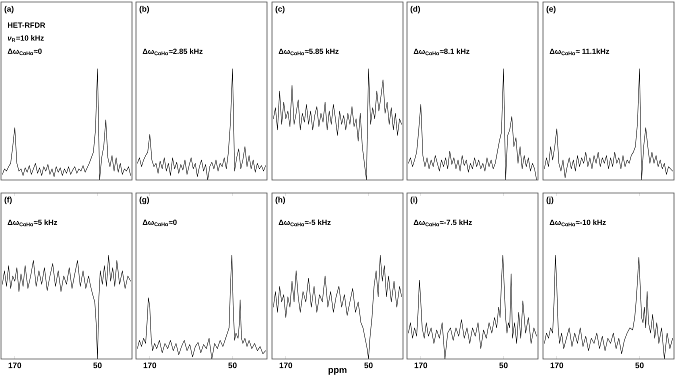 The image size is (676, 383). What do you see at coordinates (415, 10) in the screenshot?
I see `chart-title: (d)` at bounding box center [415, 10].